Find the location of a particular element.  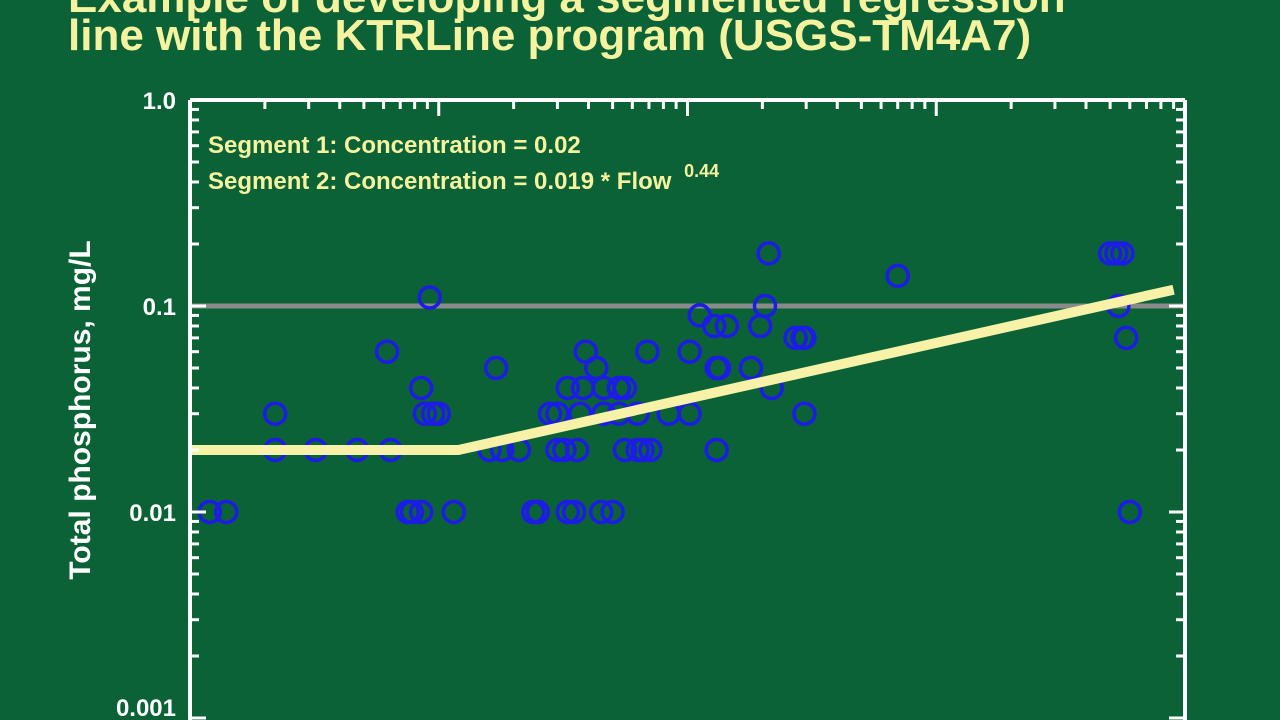

y-tick-label: 0.001 is located at coordinates (146, 707).